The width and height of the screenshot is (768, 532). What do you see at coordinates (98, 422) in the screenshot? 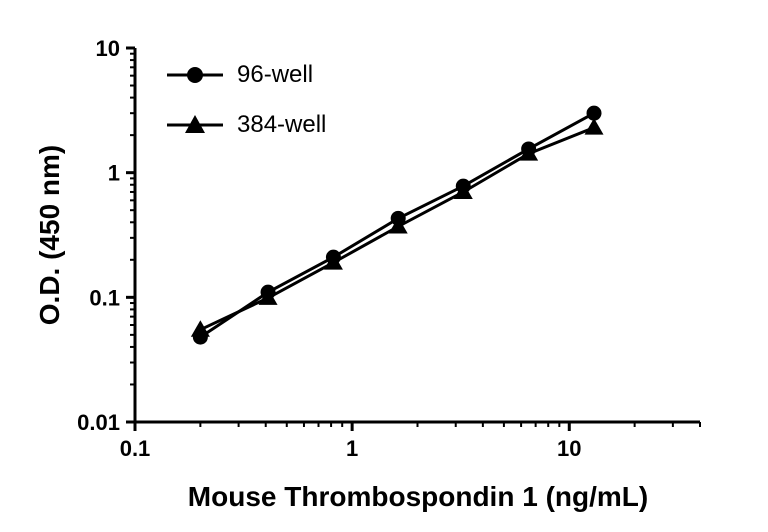
I see `y-tick-label: 0.01` at bounding box center [98, 422].